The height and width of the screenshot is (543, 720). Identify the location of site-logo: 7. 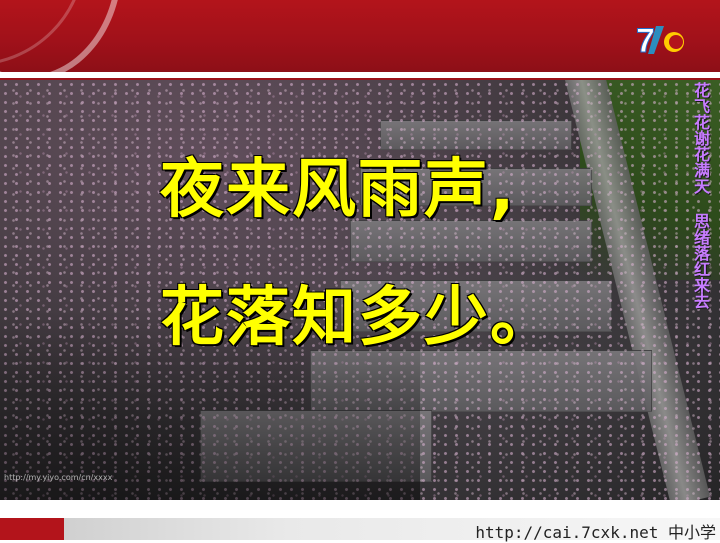
(661, 39).